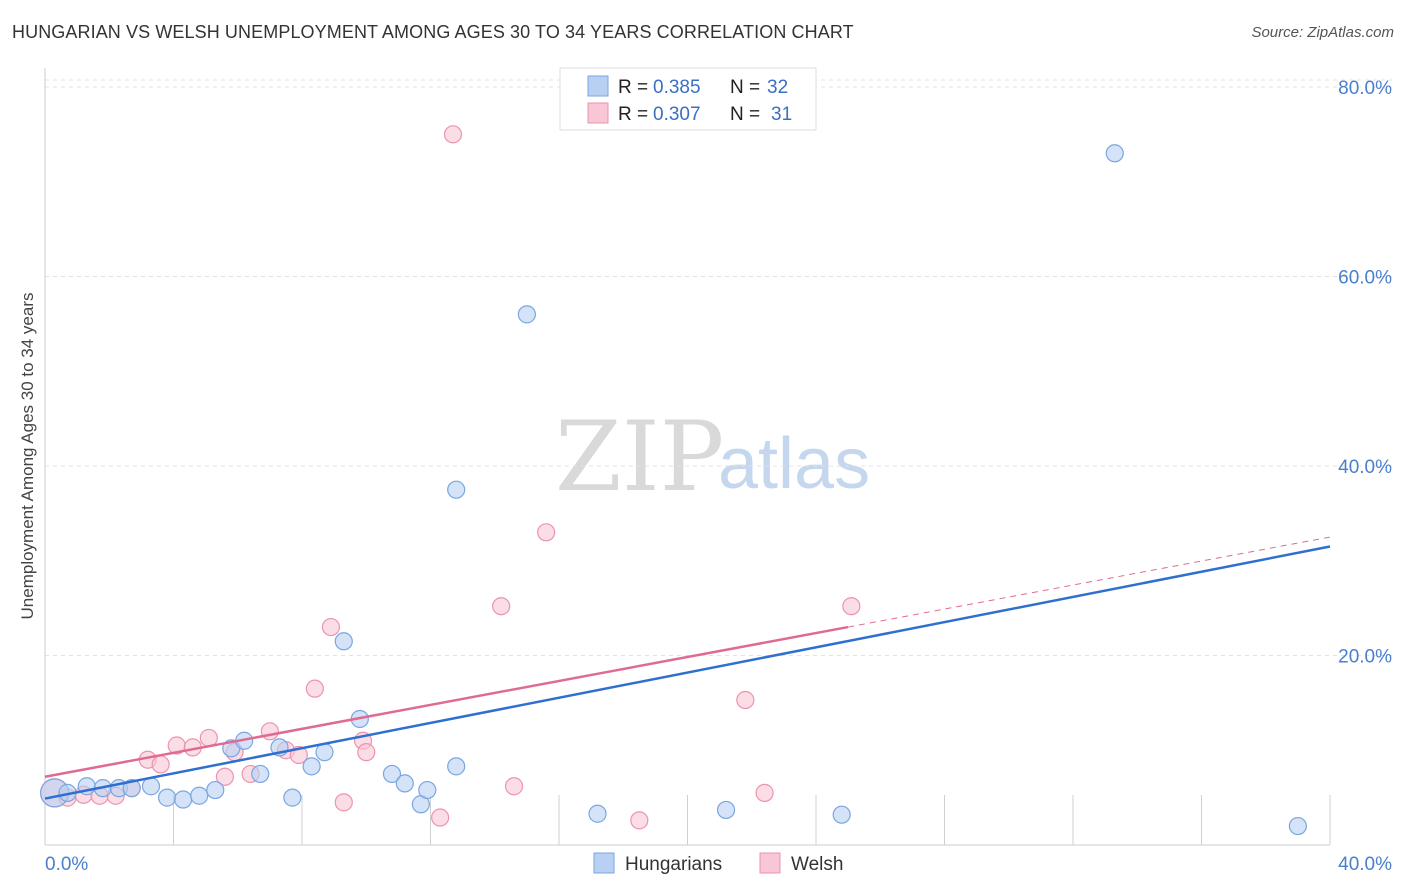 The image size is (1406, 892). I want to click on legend-r-label-welsh: R =, so click(633, 114).